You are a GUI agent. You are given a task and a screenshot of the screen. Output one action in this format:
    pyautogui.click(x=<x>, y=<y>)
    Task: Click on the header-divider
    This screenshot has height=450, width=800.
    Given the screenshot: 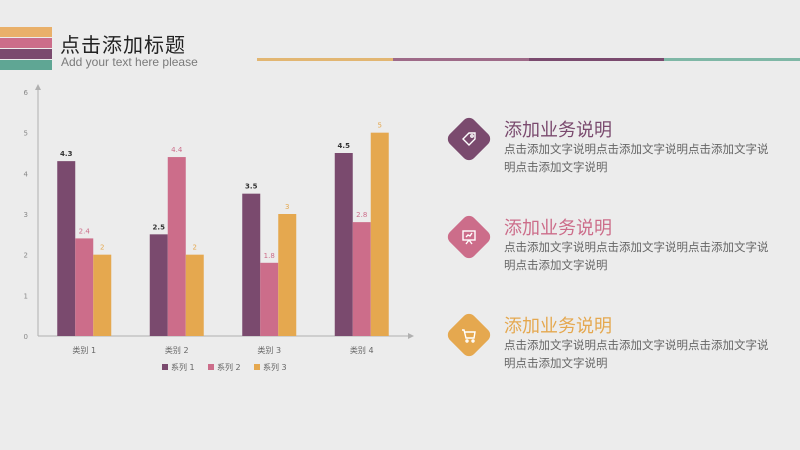 What is the action you would take?
    pyautogui.click(x=528, y=59)
    